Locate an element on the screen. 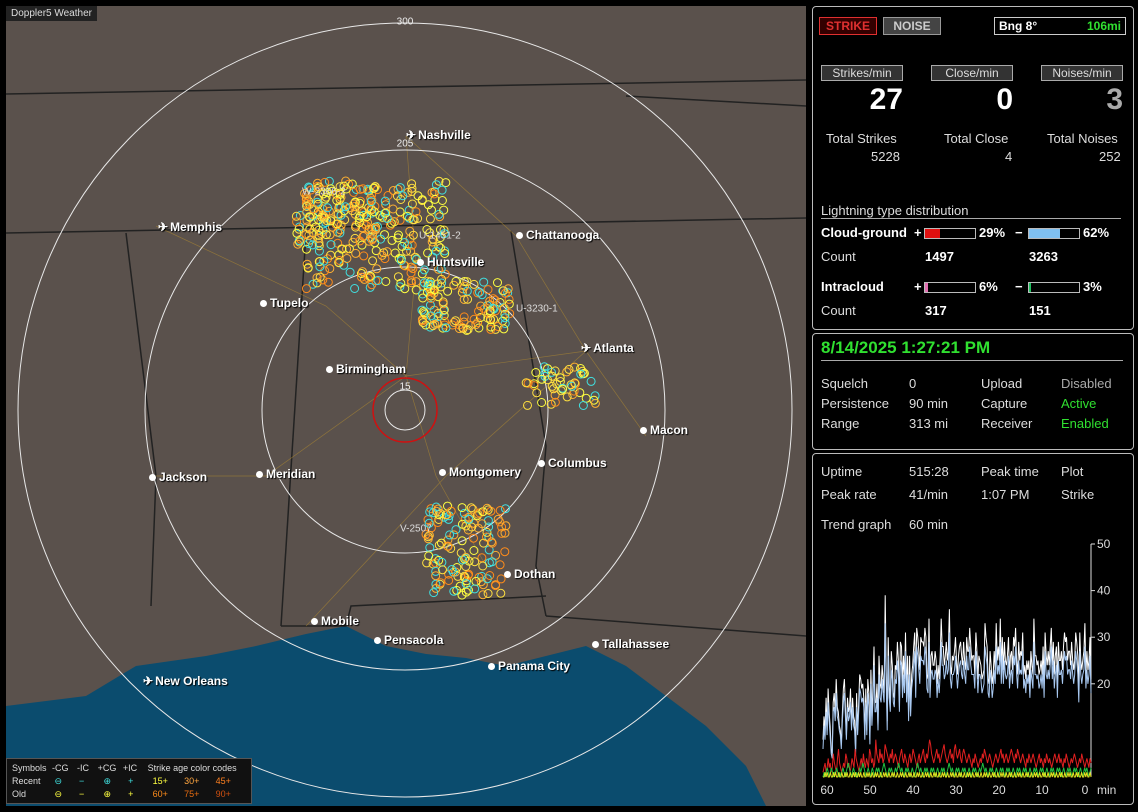 Image resolution: width=1138 pixels, height=812 pixels. noise-button: NOISE is located at coordinates (912, 26).